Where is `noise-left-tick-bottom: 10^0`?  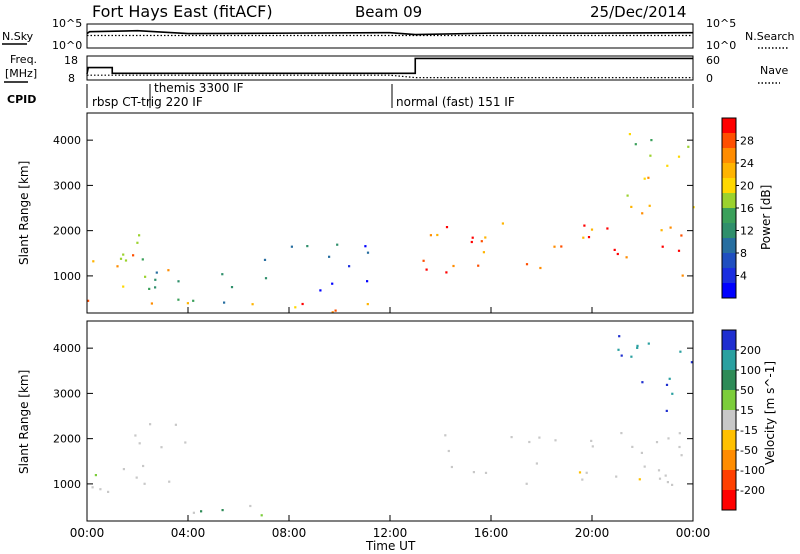
noise-left-tick-bottom: 10^0 is located at coordinates (67, 45).